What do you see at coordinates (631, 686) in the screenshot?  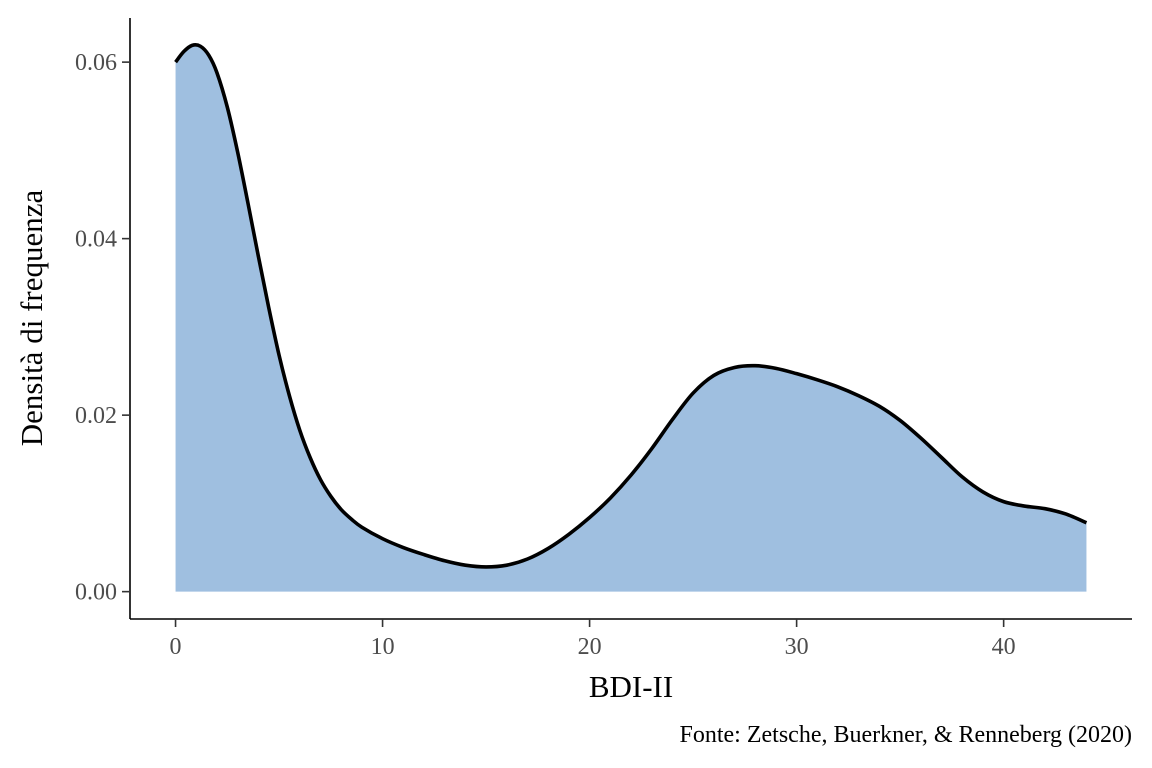 I see `x-axis-title: BDI-II` at bounding box center [631, 686].